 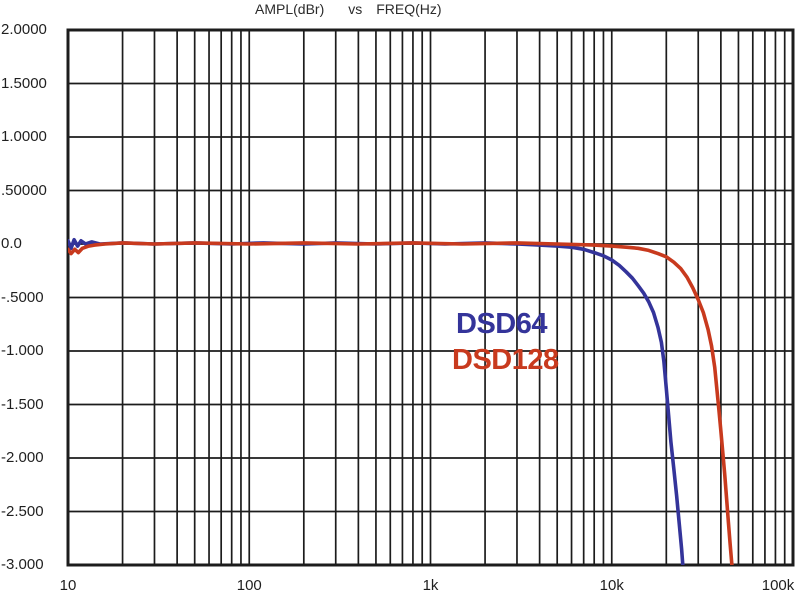 I want to click on y-tick-label: 1.5000, so click(x=24, y=83).